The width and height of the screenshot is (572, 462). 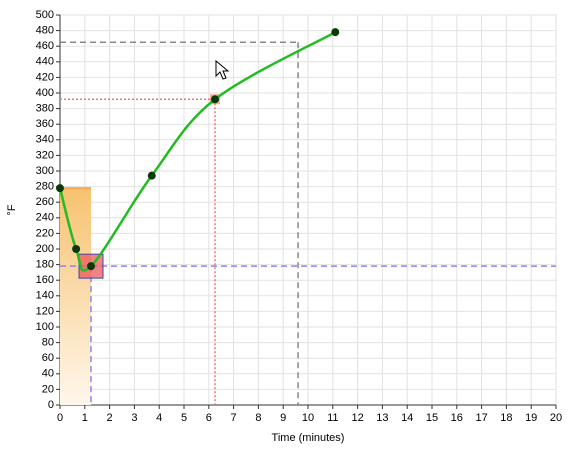 What do you see at coordinates (85, 418) in the screenshot?
I see `x-tick-label: 1` at bounding box center [85, 418].